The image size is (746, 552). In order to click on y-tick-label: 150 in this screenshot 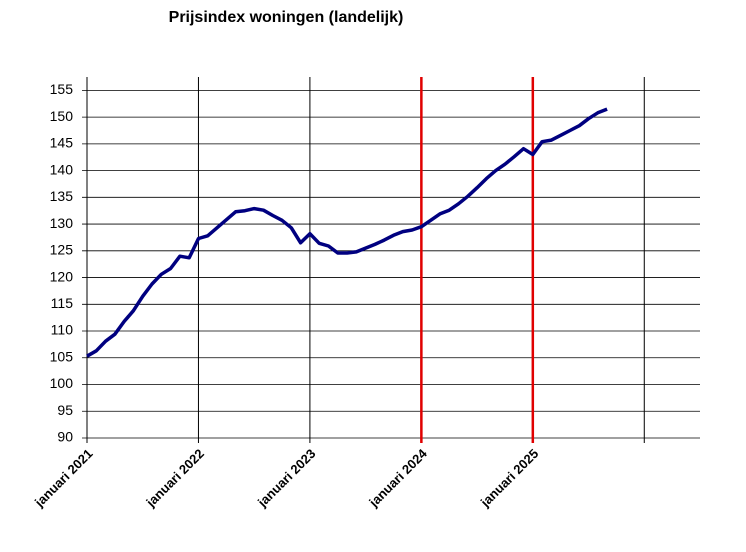, I will do `click(62, 116)`.